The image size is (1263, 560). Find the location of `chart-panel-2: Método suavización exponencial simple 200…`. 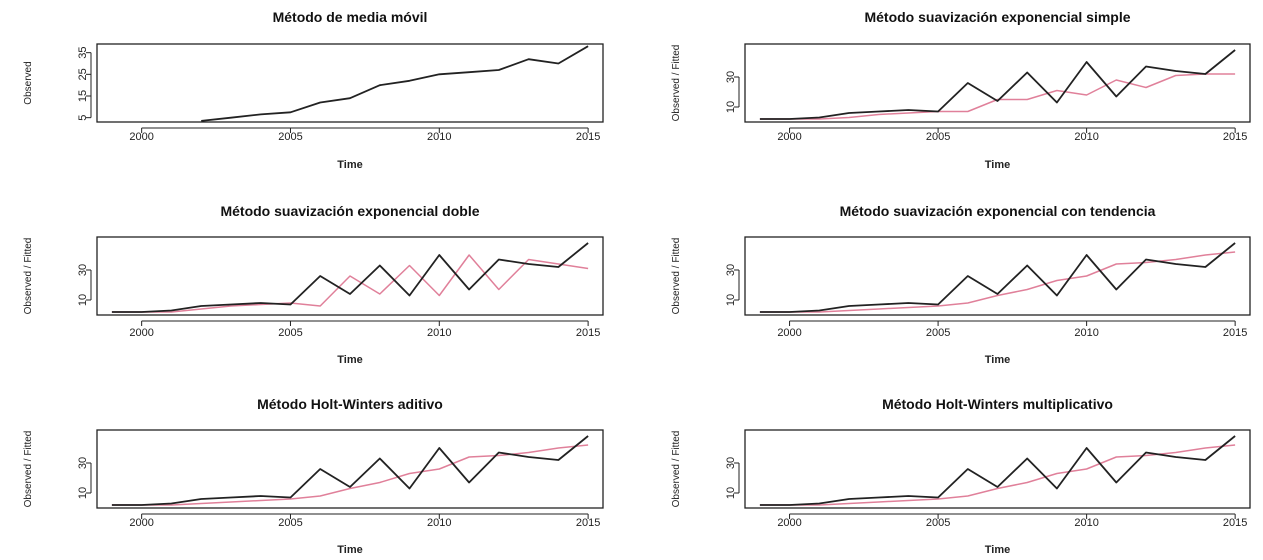

chart-panel-2: Método suavización exponencial simple 200… is located at coordinates (961, 90).